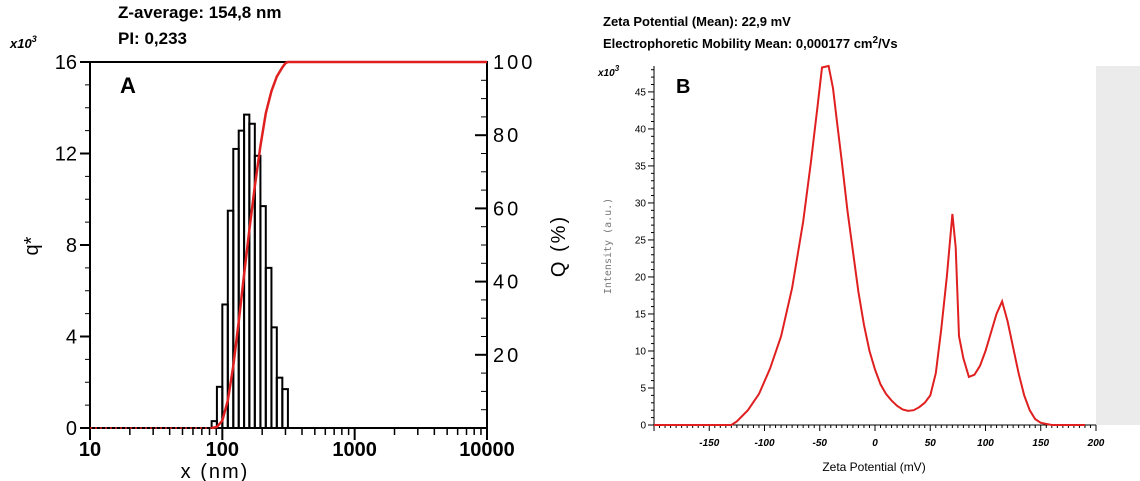  Describe the element at coordinates (641, 314) in the screenshot. I see `panel-b-y-tick-label: 15` at that location.